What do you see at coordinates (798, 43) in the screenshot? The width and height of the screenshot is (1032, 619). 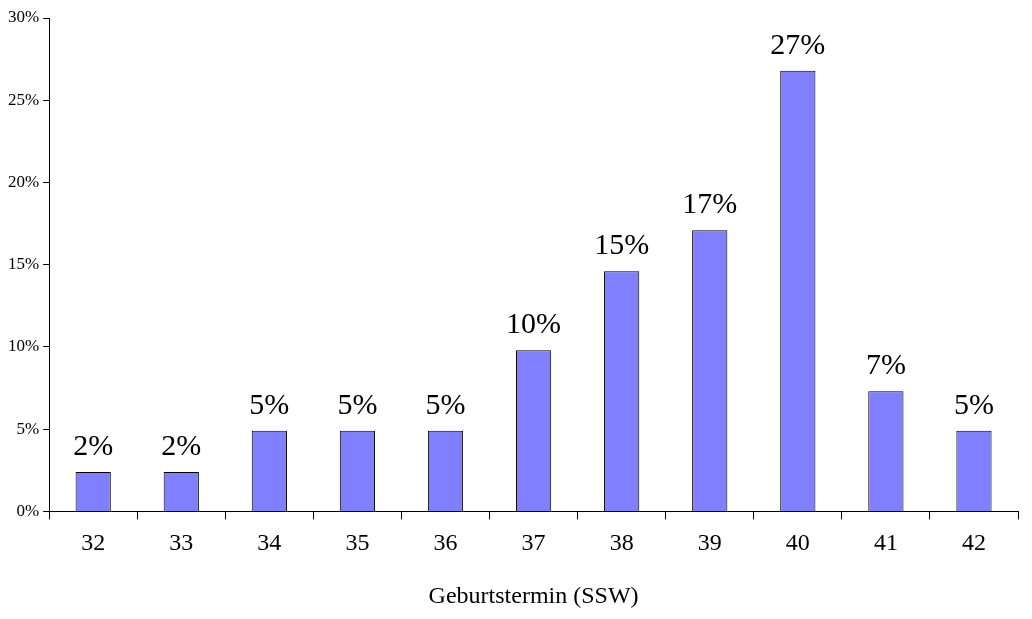 I see `data-label: 27%` at bounding box center [798, 43].